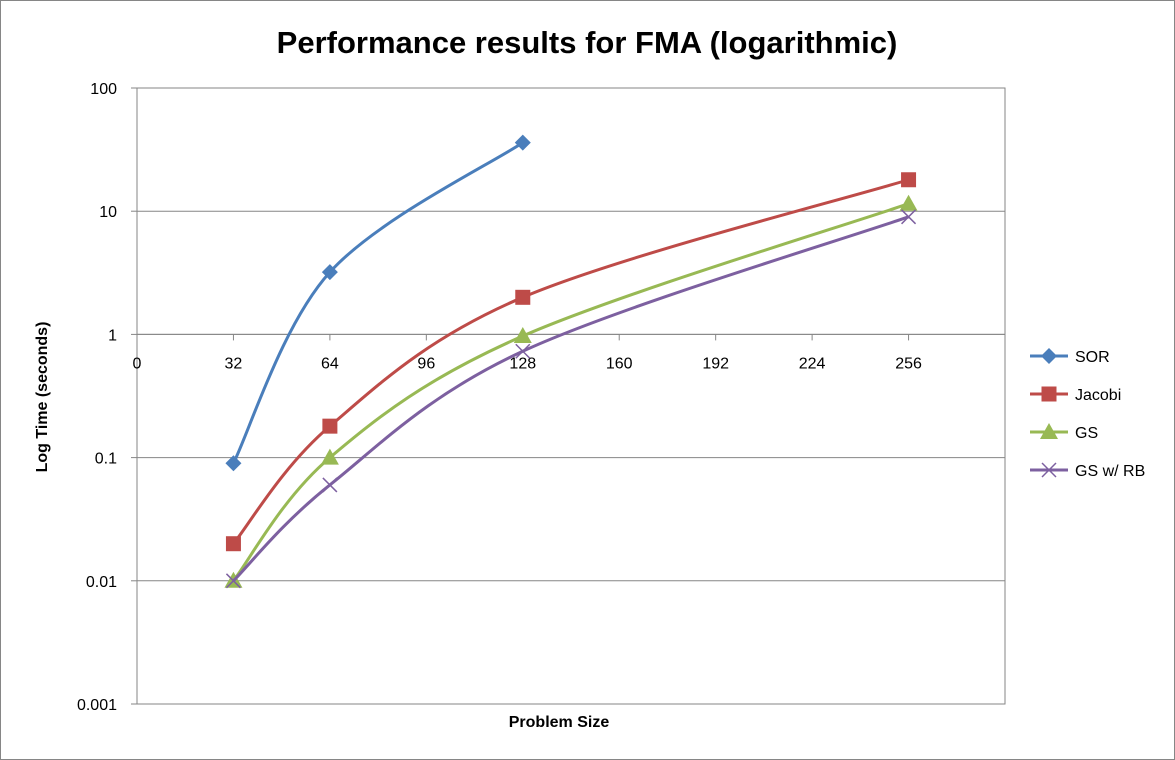 This screenshot has width=1175, height=760. I want to click on x-tick-label: 64, so click(330, 363).